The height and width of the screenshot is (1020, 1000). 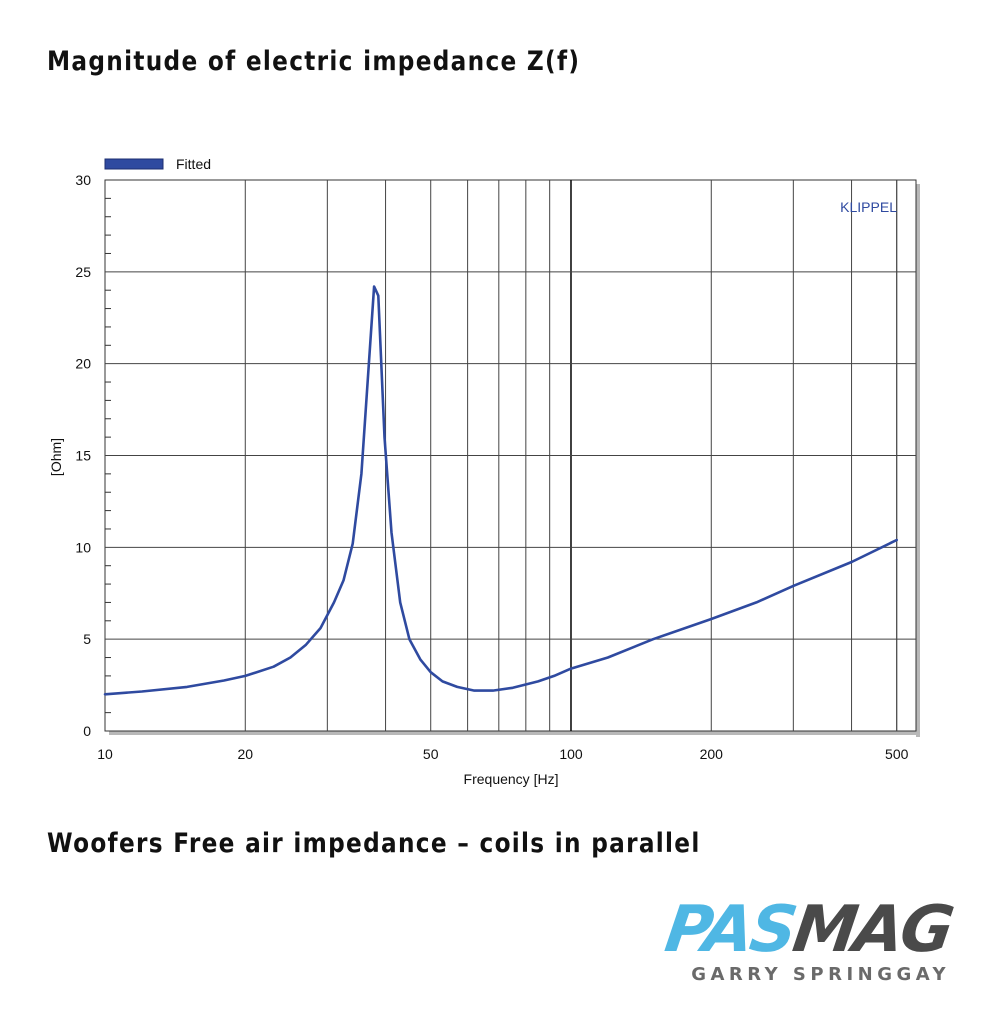 What do you see at coordinates (868, 207) in the screenshot?
I see `klippel-watermark: KLIPPEL` at bounding box center [868, 207].